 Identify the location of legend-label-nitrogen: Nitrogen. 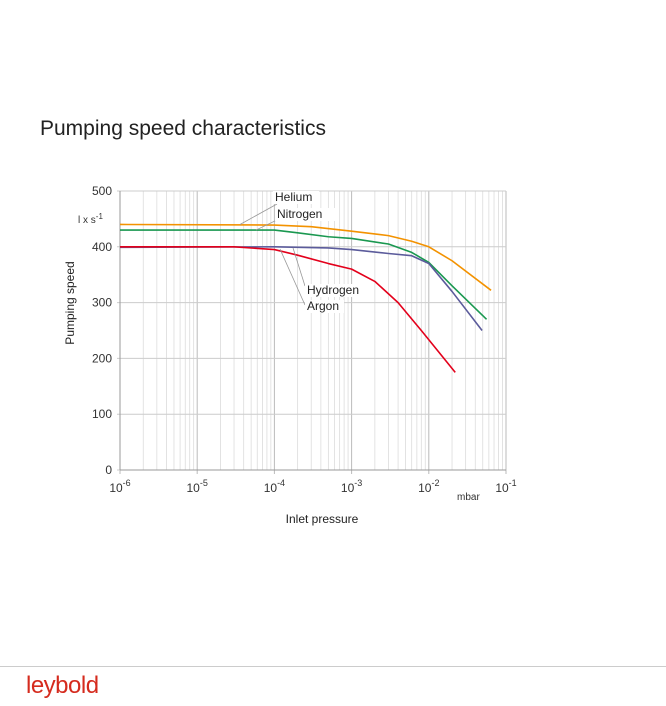
(299, 214).